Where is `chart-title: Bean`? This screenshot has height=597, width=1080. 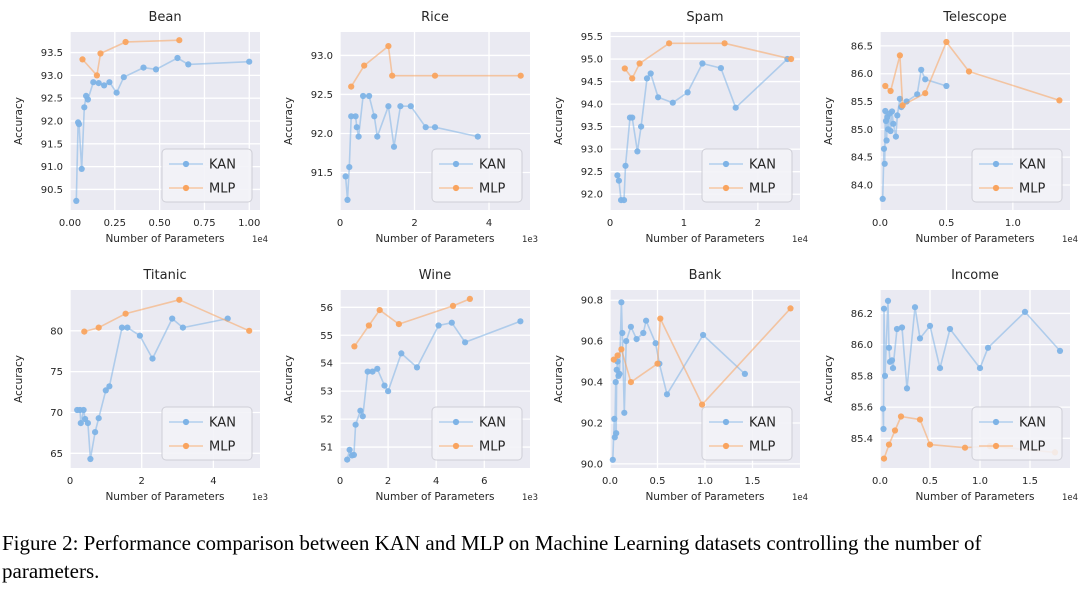 chart-title: Bean is located at coordinates (164, 17).